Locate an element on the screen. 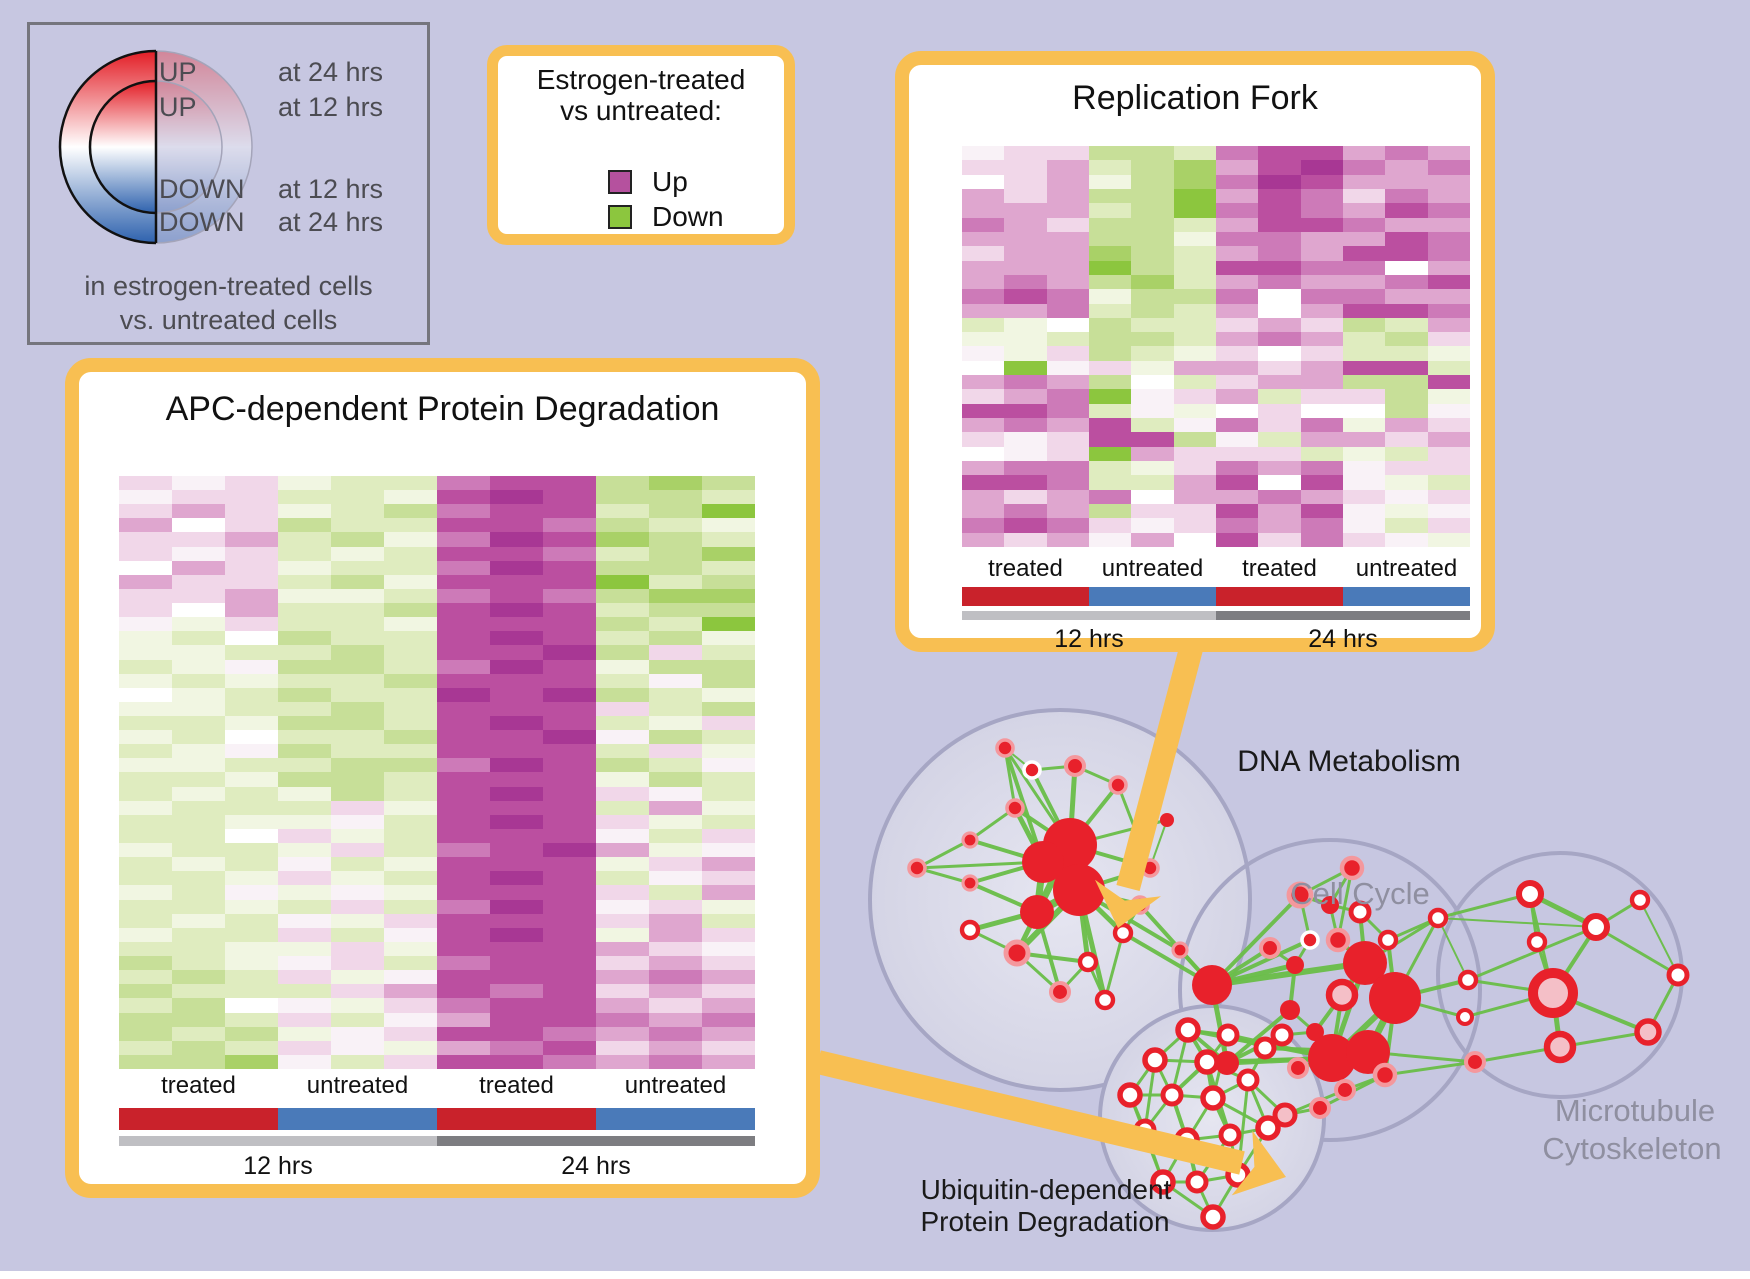  time-label: 24 hrs is located at coordinates (596, 1166).